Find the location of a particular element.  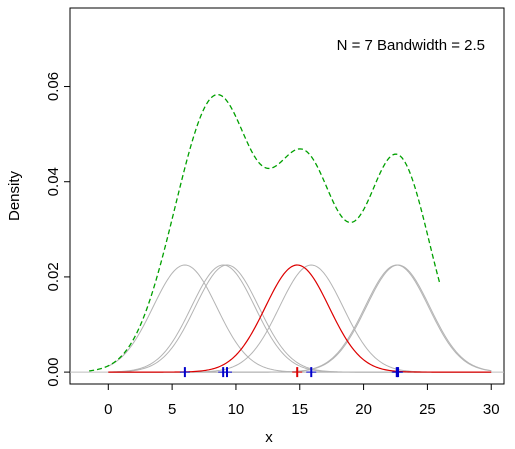

x-tick-label-0: 0 is located at coordinates (108, 409).